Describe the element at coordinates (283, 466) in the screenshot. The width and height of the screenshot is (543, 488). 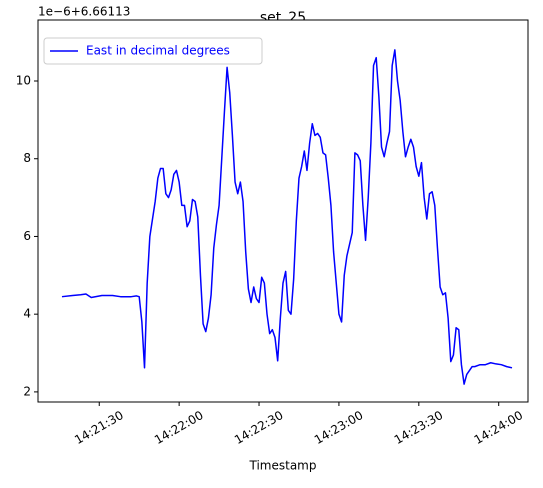
I see `x-axis-label: Timestamp` at that location.